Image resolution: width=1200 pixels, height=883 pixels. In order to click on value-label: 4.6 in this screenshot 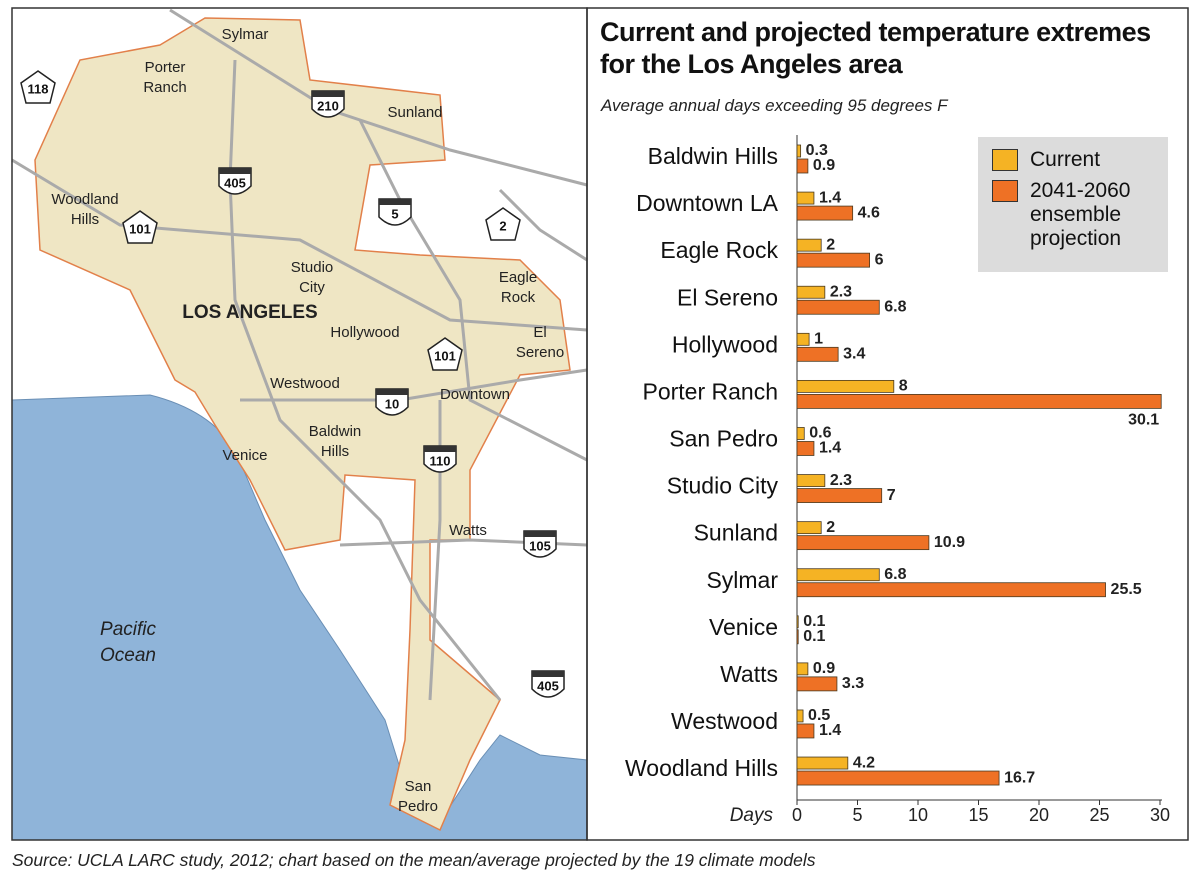, I will do `click(869, 212)`.